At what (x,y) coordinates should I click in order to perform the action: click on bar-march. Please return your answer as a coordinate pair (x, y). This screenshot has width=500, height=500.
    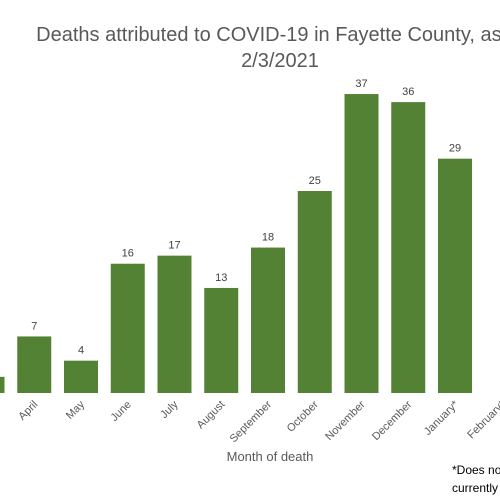
    Looking at the image, I should click on (2, 384).